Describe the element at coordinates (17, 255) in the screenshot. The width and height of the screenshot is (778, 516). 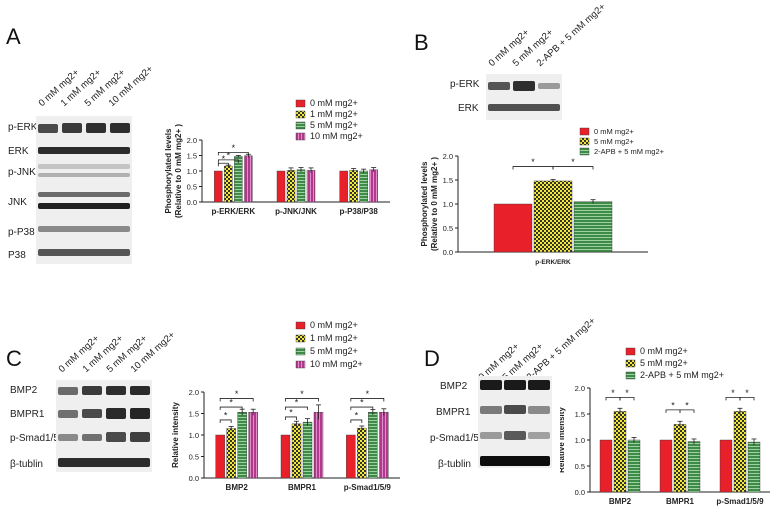
I see `panel-a-row-label-6: P38` at that location.